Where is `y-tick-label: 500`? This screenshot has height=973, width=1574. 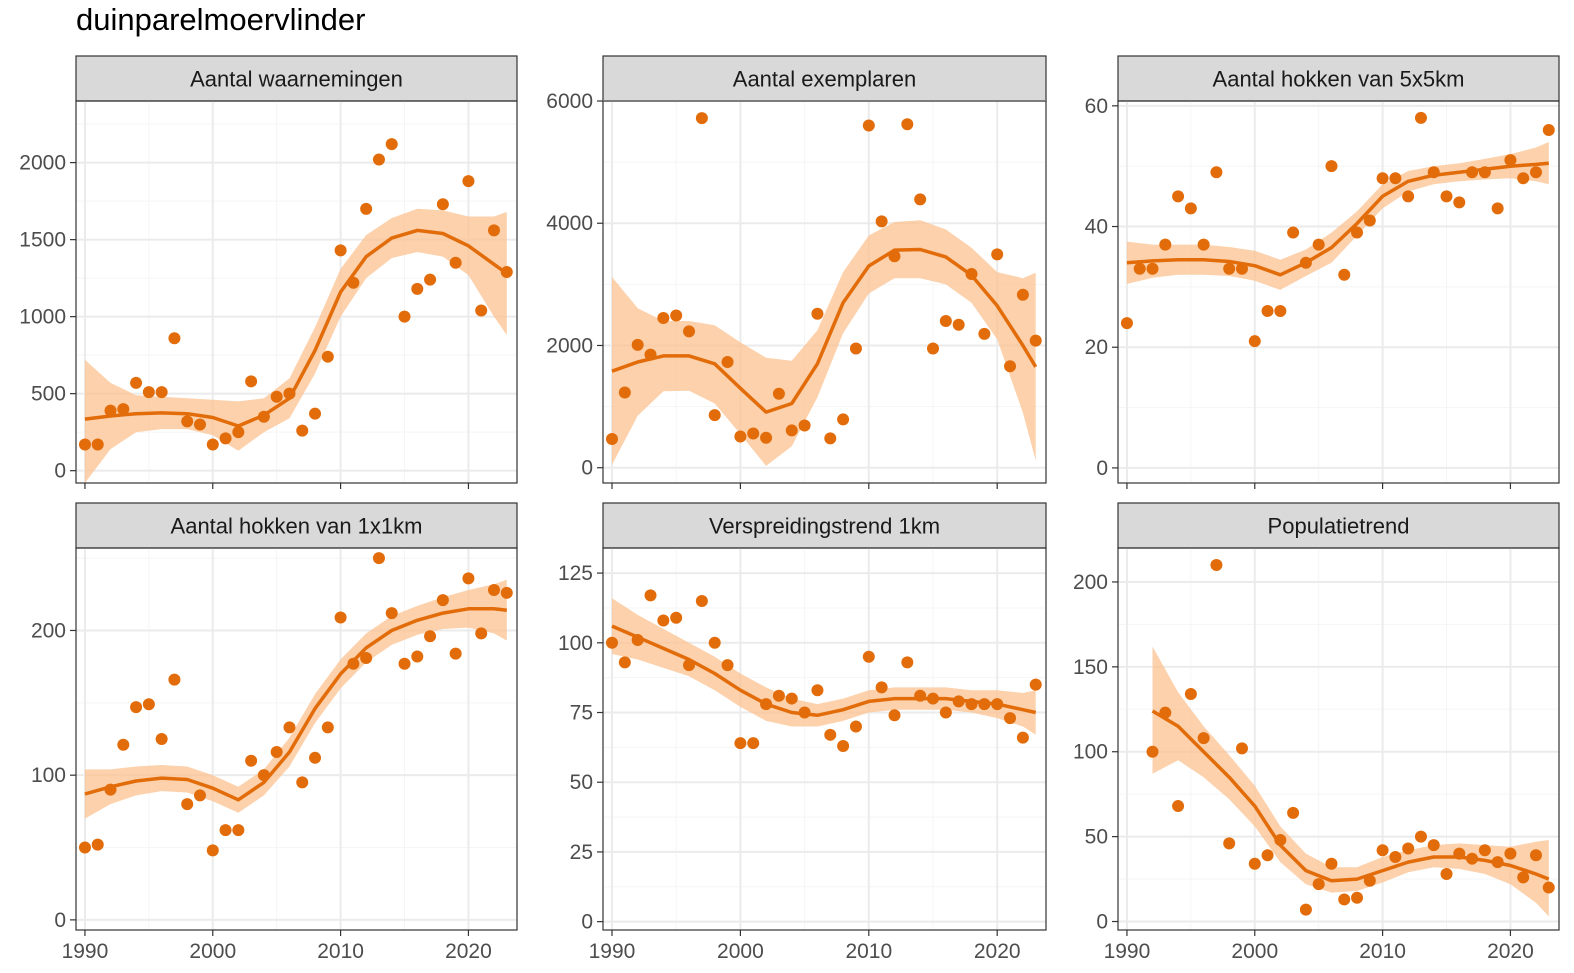
y-tick-label: 500 is located at coordinates (48, 394).